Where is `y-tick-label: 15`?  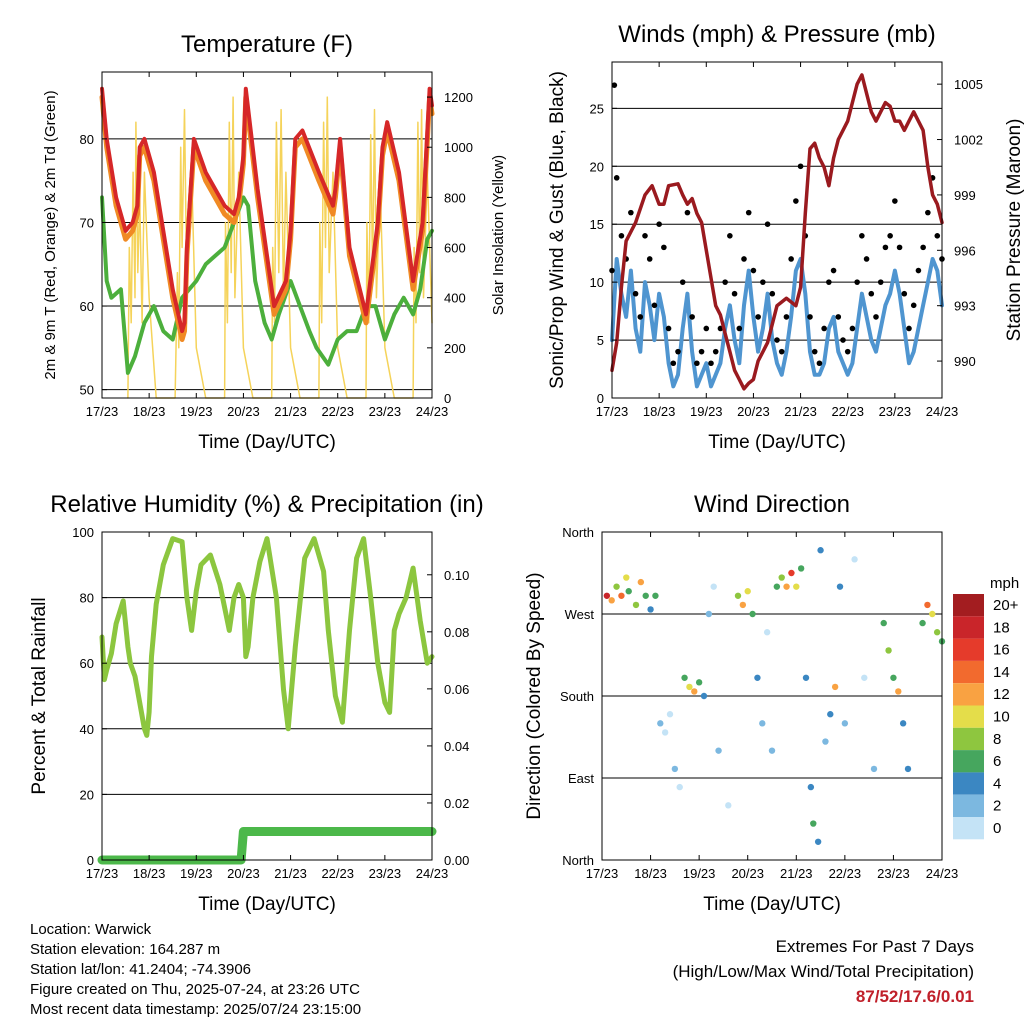 y-tick-label: 15 is located at coordinates (597, 224).